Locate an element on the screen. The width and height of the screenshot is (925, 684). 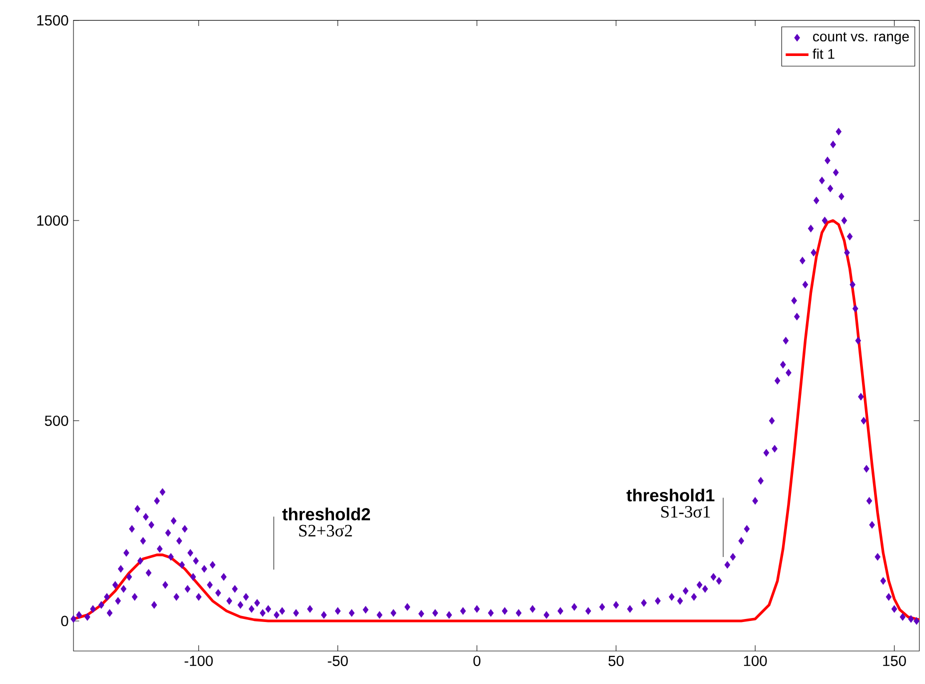
y-tick-label: 500 is located at coordinates (56, 421).